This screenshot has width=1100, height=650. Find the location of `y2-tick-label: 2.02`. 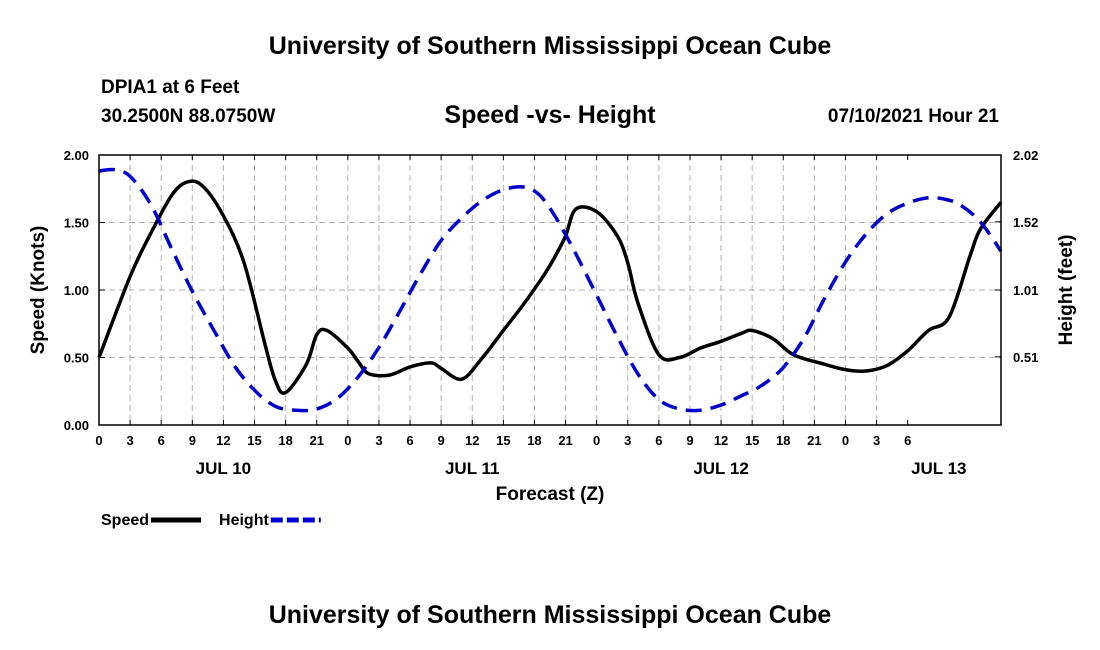

y2-tick-label: 2.02 is located at coordinates (1025, 155).